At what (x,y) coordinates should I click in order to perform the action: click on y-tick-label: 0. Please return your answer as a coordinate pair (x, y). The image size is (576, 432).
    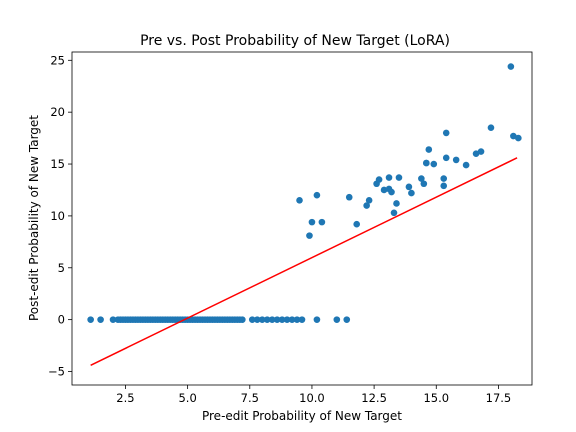
    Looking at the image, I should click on (61, 320).